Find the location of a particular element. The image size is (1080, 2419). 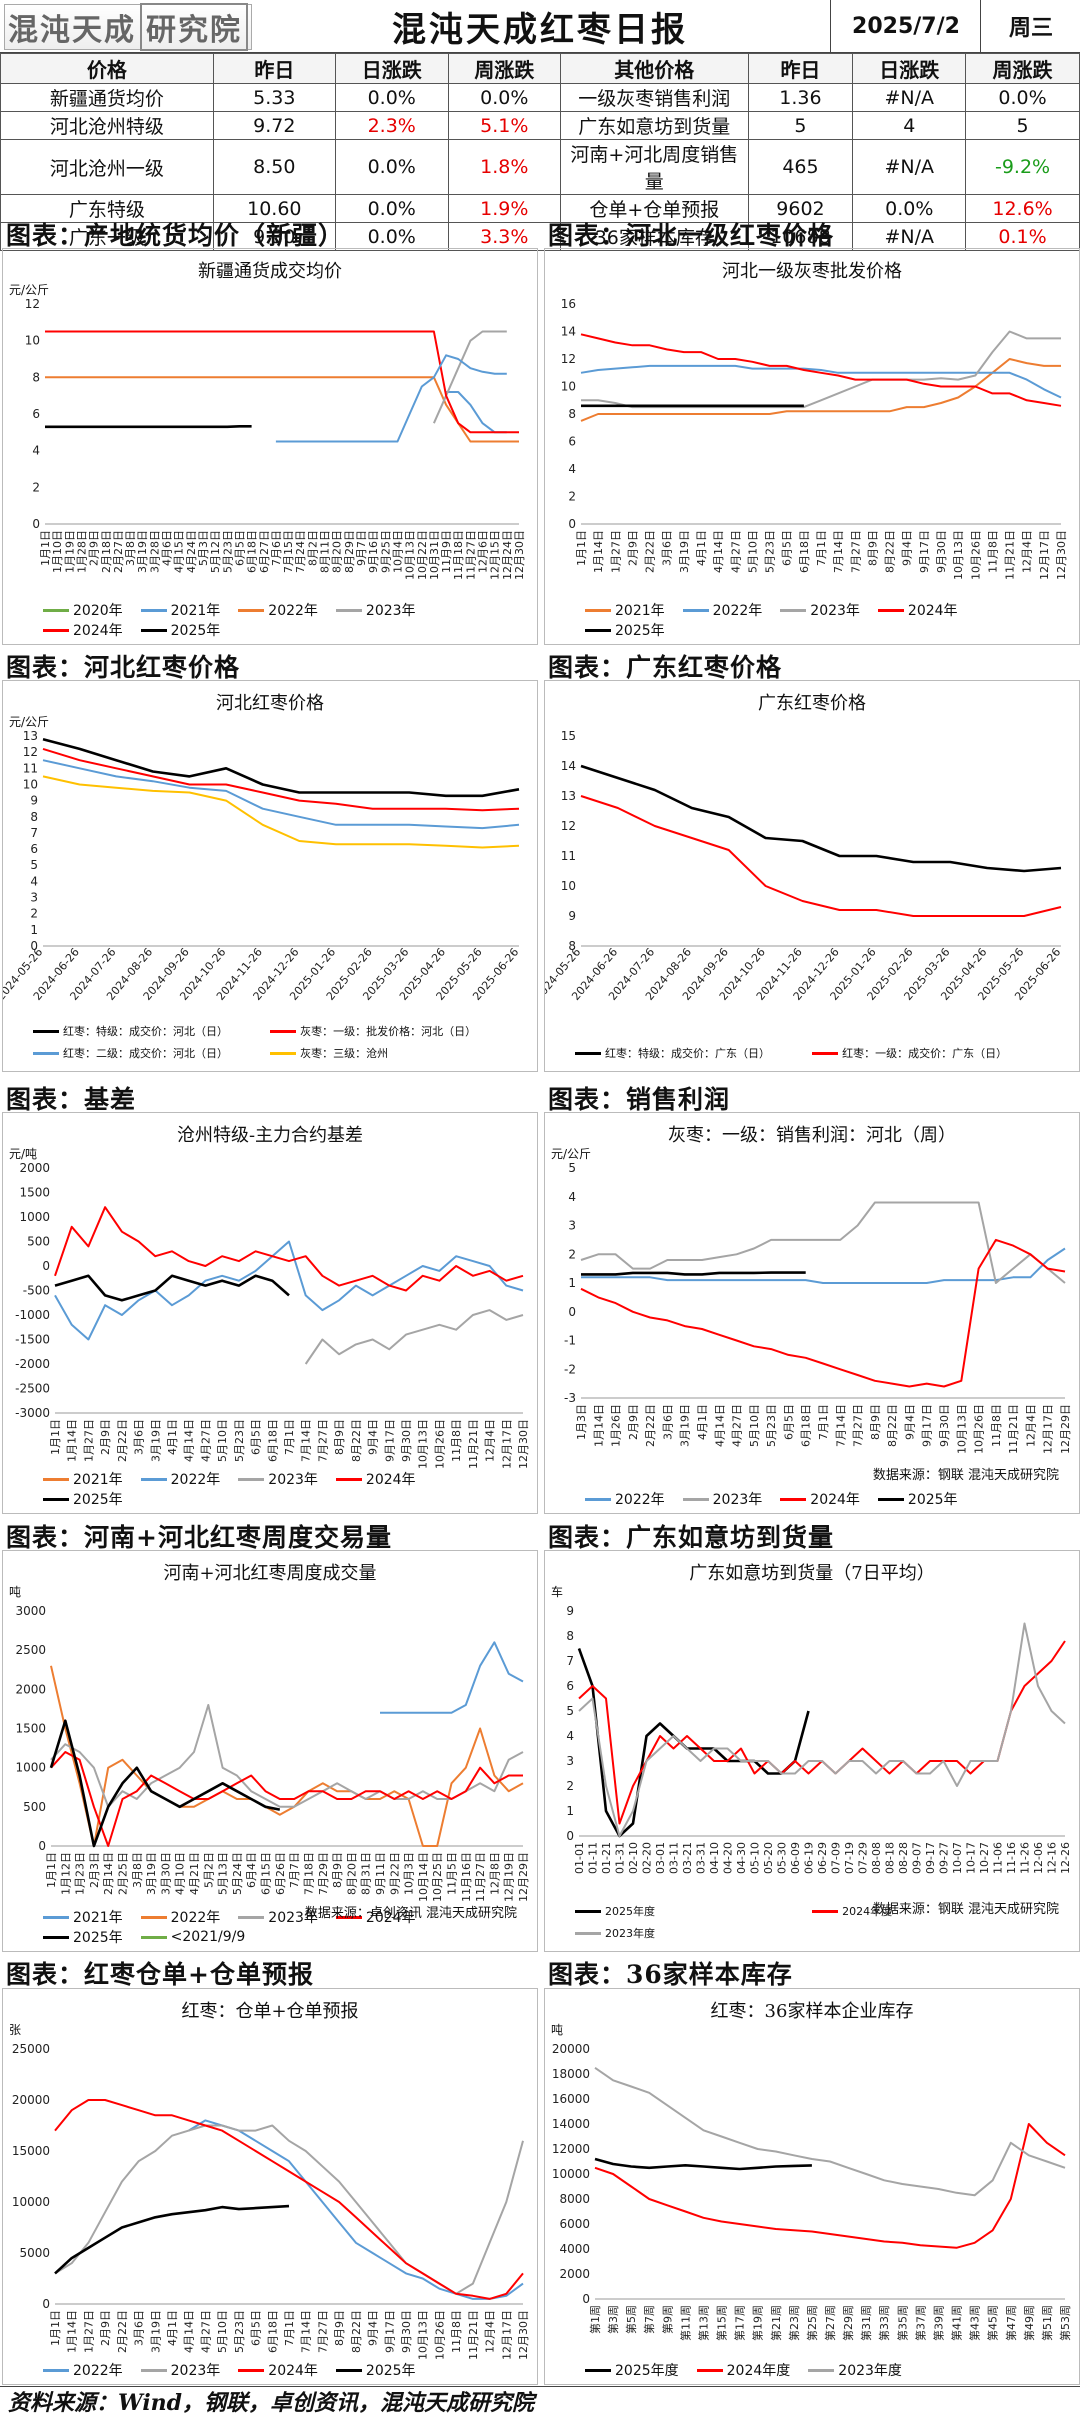

table-row: 广东一级 9.30 0.0% 3.3% 36家样本库存 10688 #N/A 0.1% is located at coordinates (540, 236).